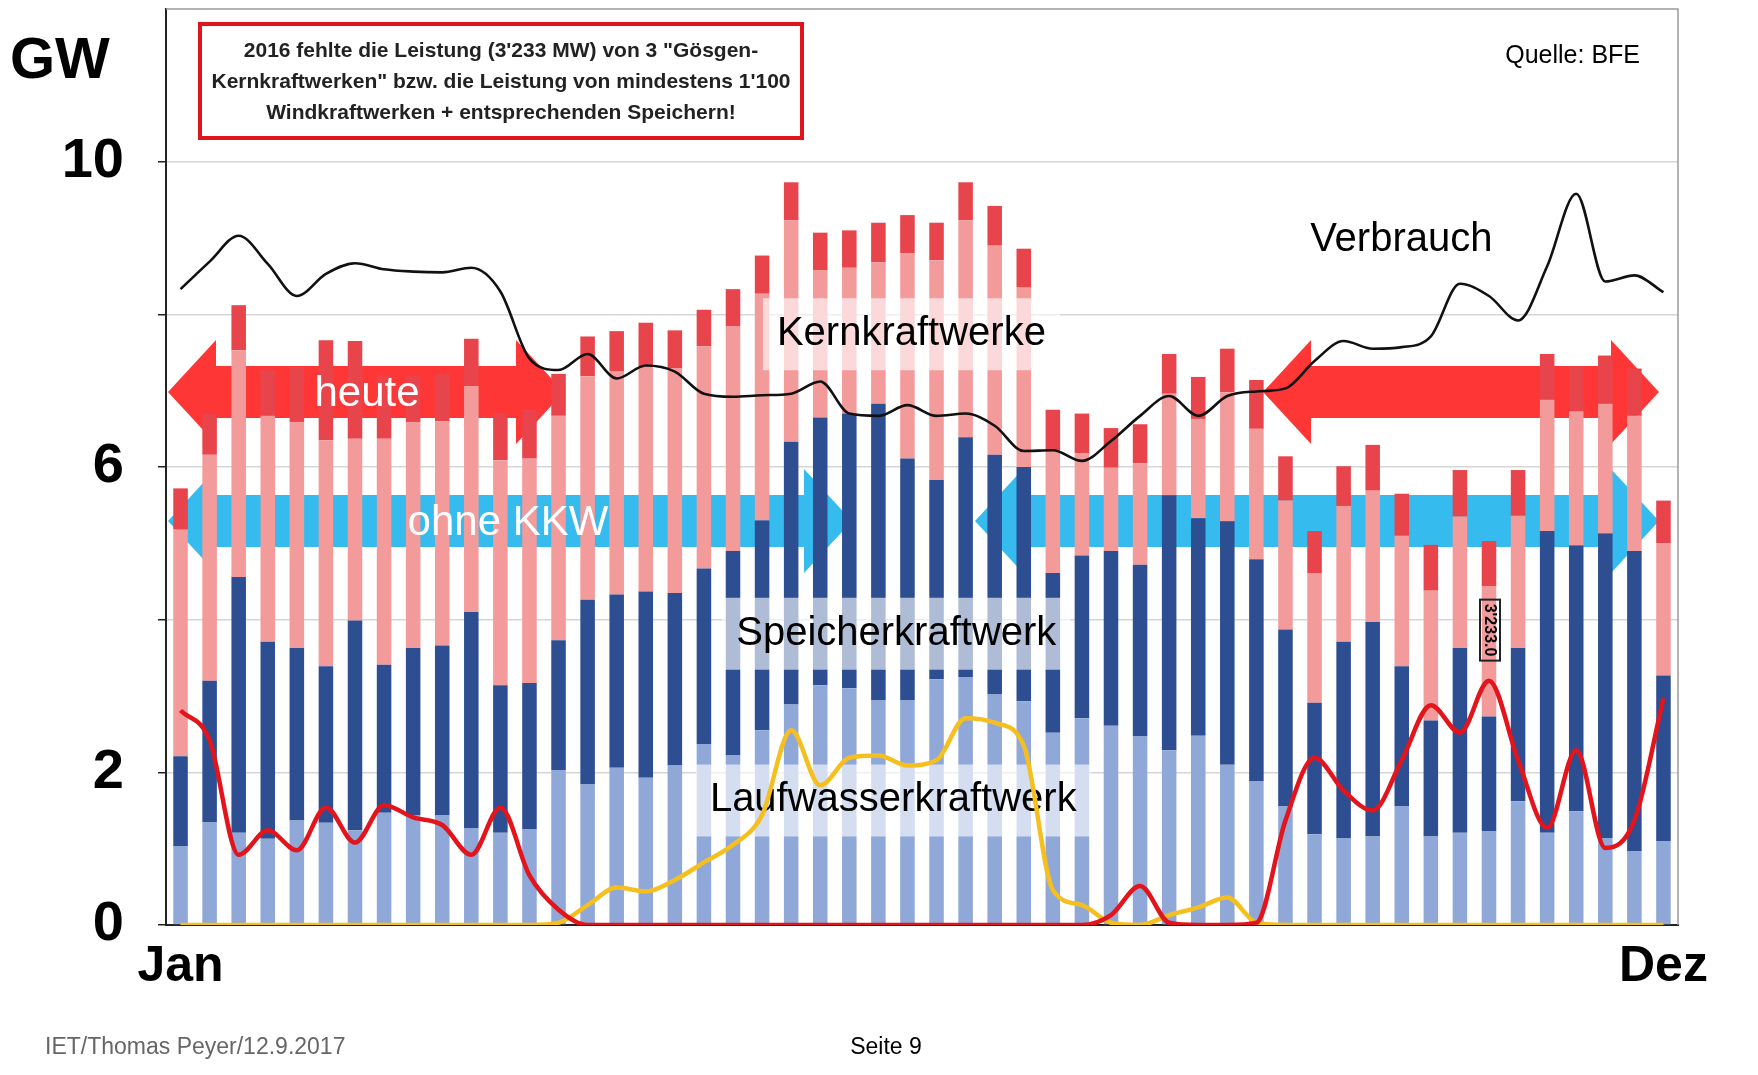 Image resolution: width=1758 pixels, height=1075 pixels. I want to click on annotation: 2016 fehlte die Leistung (3'233 MW) von 3 "Gösgen-Kernkraftwerken" bzw. die Leistung von mindestens 1'100 Windkraftwerken + entsprechenden Speichern!, so click(501, 81).